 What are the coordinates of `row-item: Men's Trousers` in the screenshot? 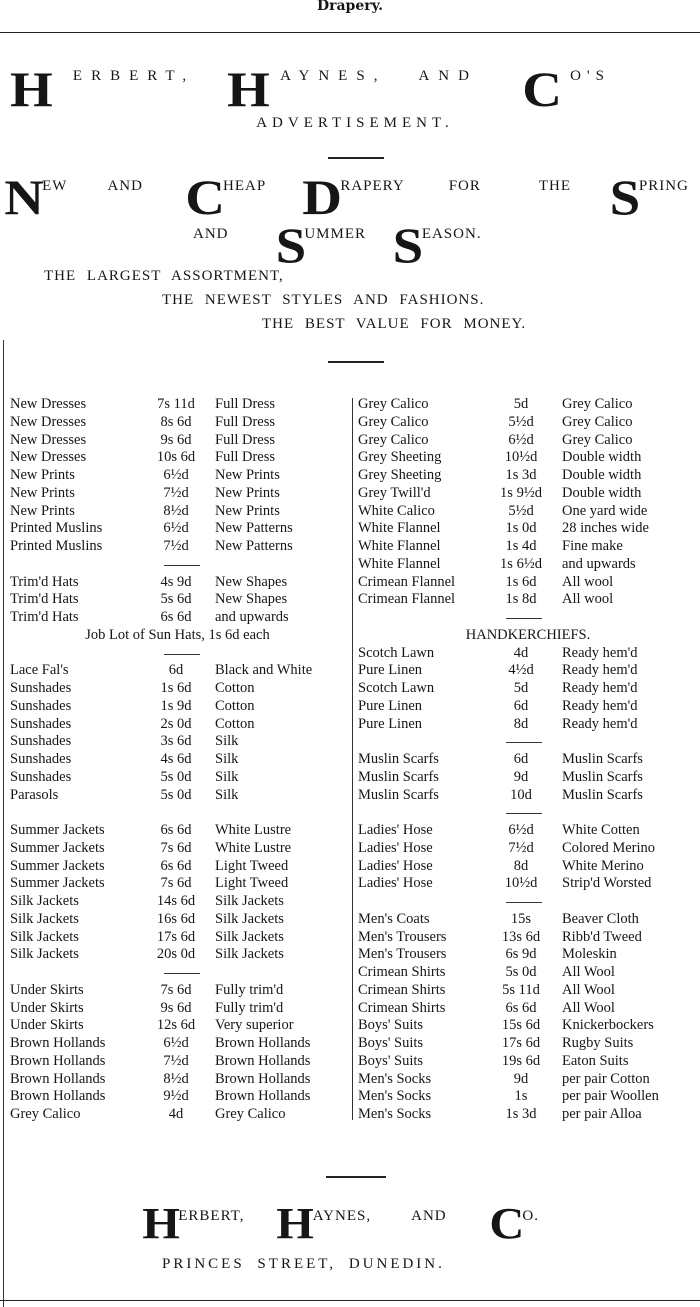 It's located at (402, 936).